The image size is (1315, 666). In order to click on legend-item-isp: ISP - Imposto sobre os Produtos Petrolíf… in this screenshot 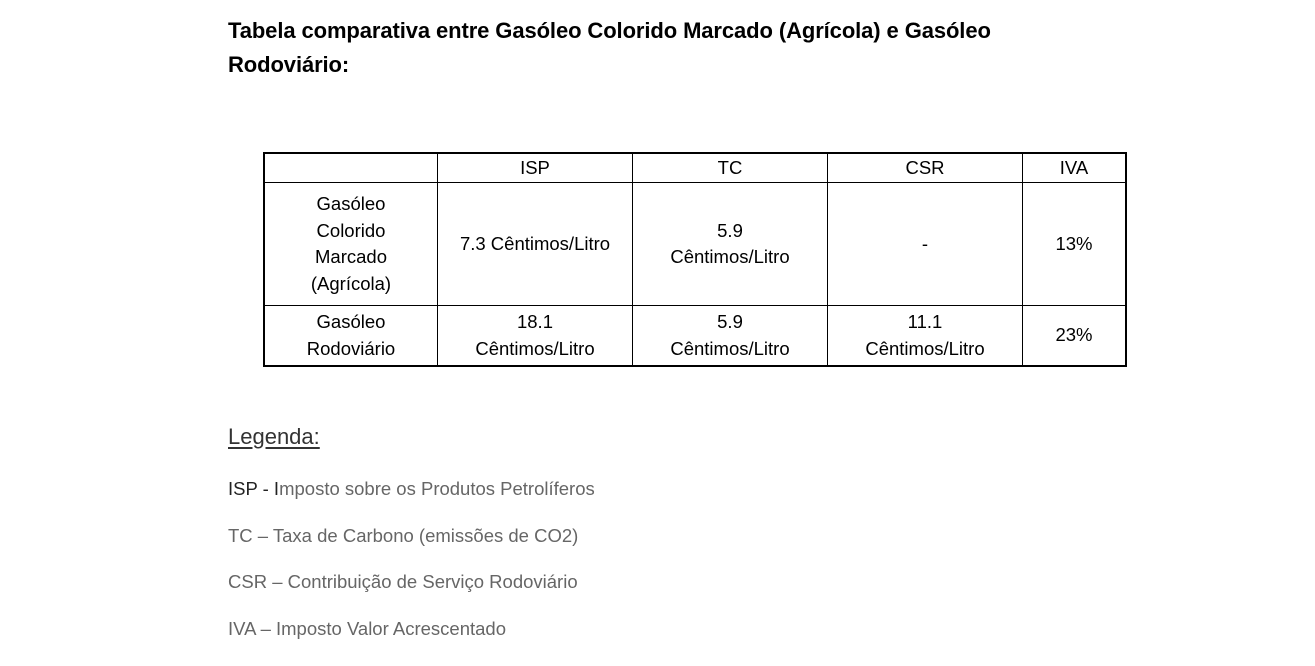, I will do `click(411, 489)`.